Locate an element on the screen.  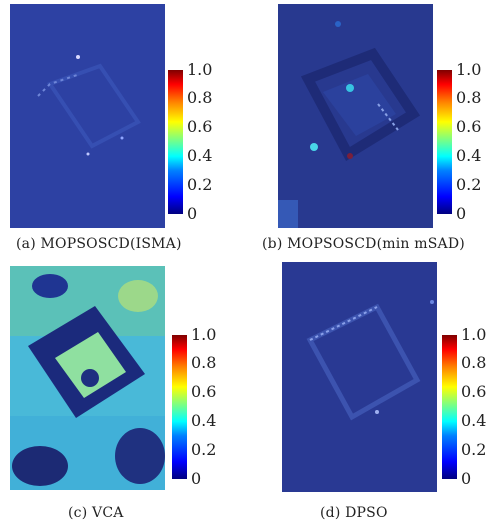
abundance-map-a-image is located at coordinates (87, 116).